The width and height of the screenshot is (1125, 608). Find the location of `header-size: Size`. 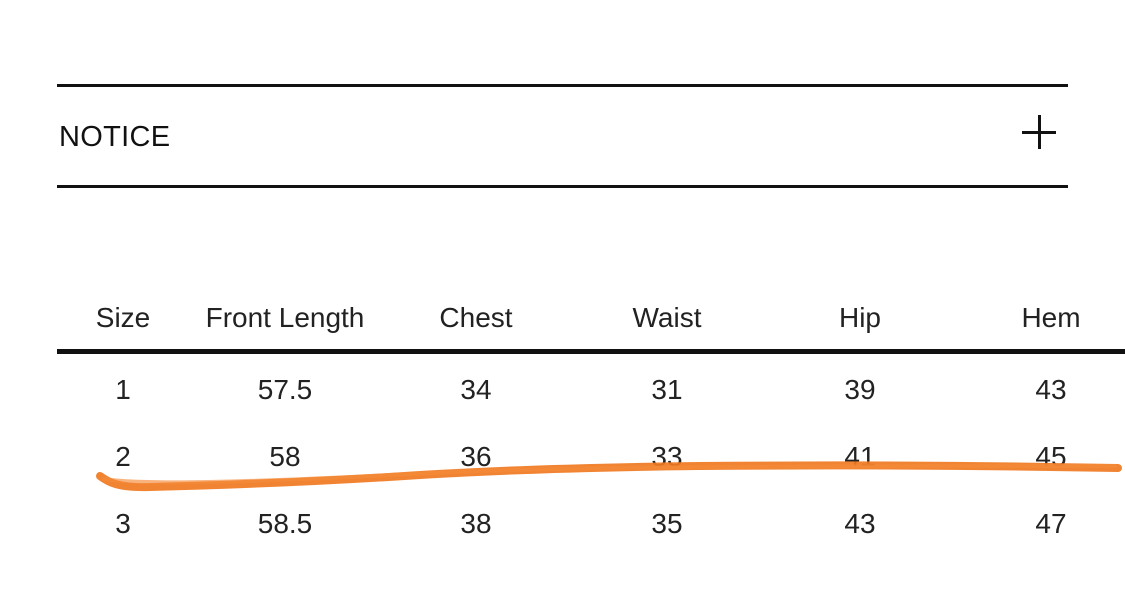

header-size: Size is located at coordinates (123, 317).